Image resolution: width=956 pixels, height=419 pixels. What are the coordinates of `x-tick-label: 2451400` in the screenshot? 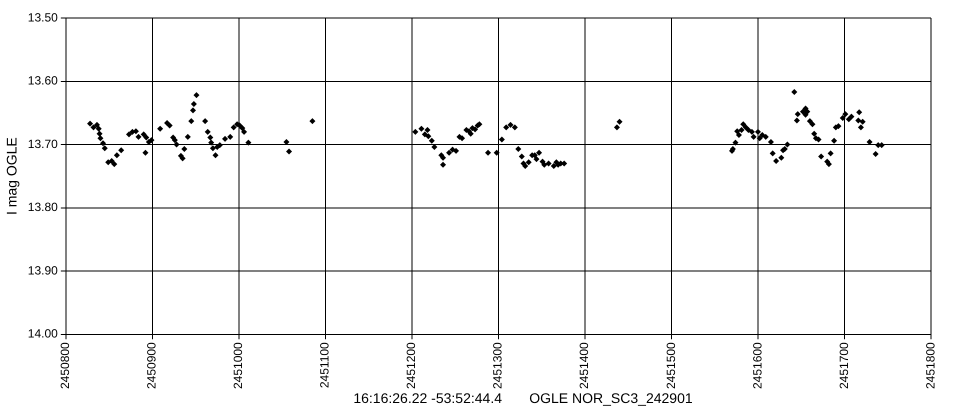 It's located at (584, 365).